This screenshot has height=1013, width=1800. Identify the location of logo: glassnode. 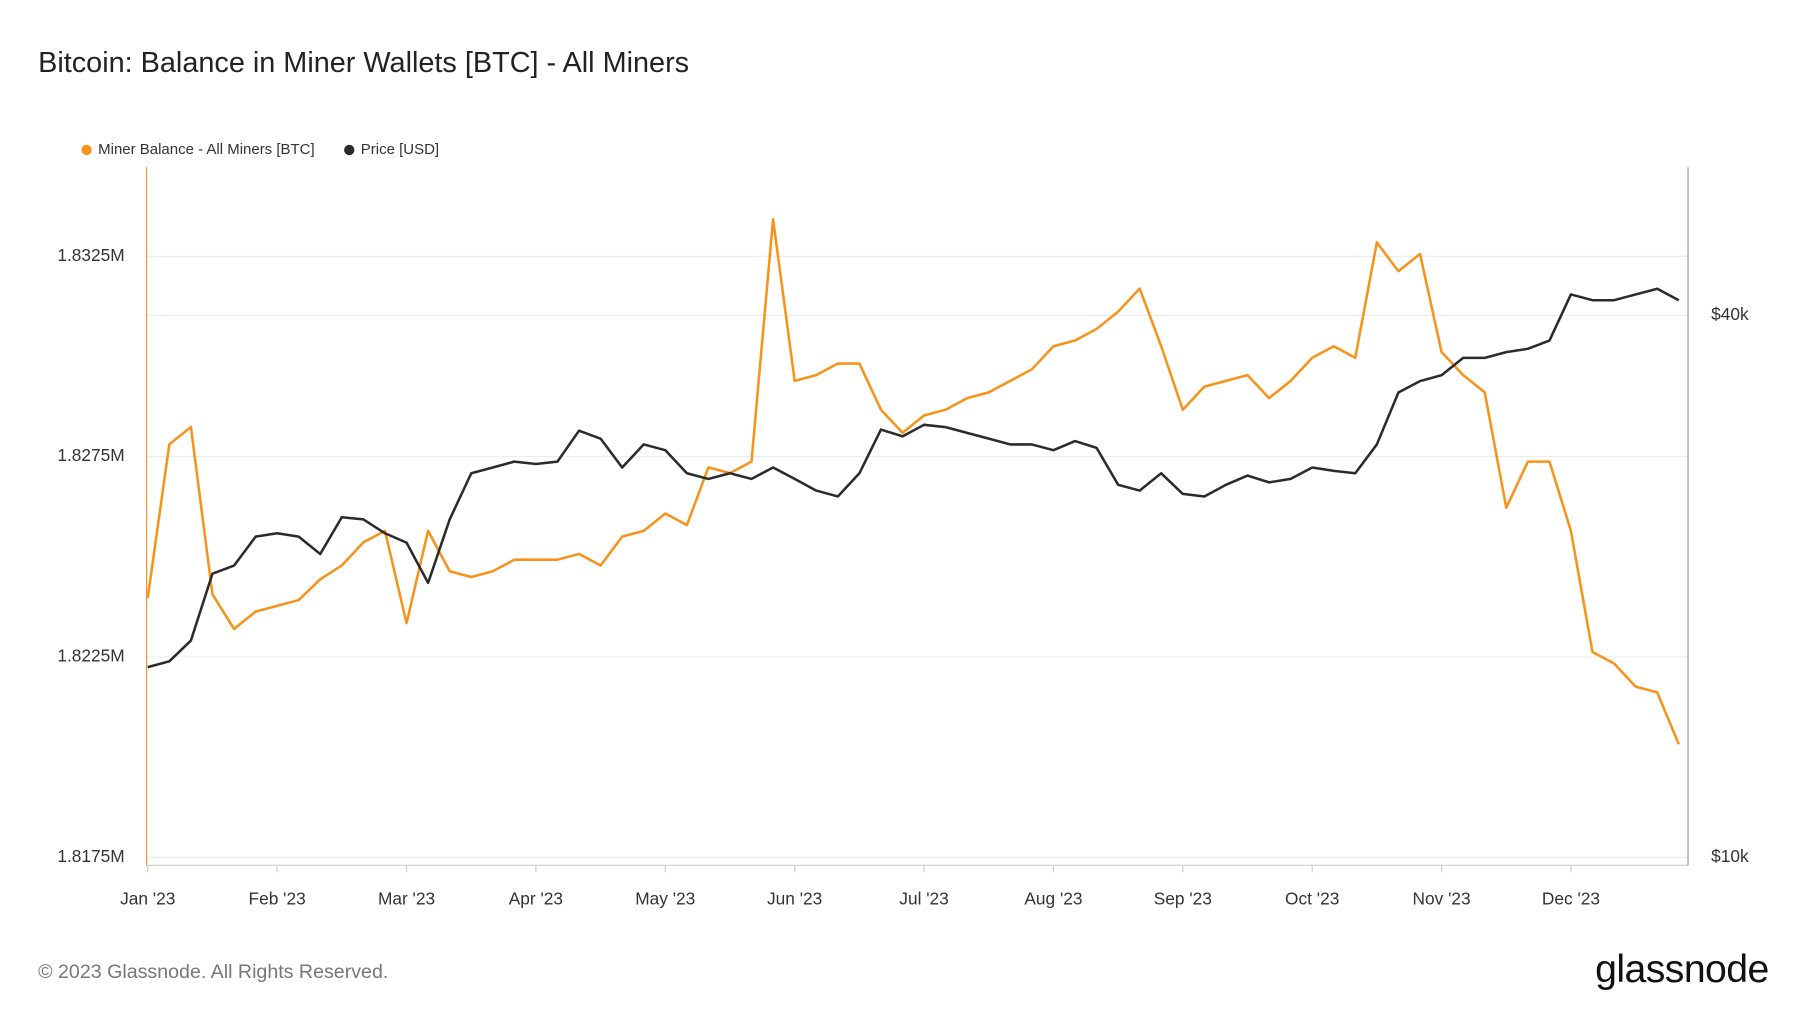
(1682, 969).